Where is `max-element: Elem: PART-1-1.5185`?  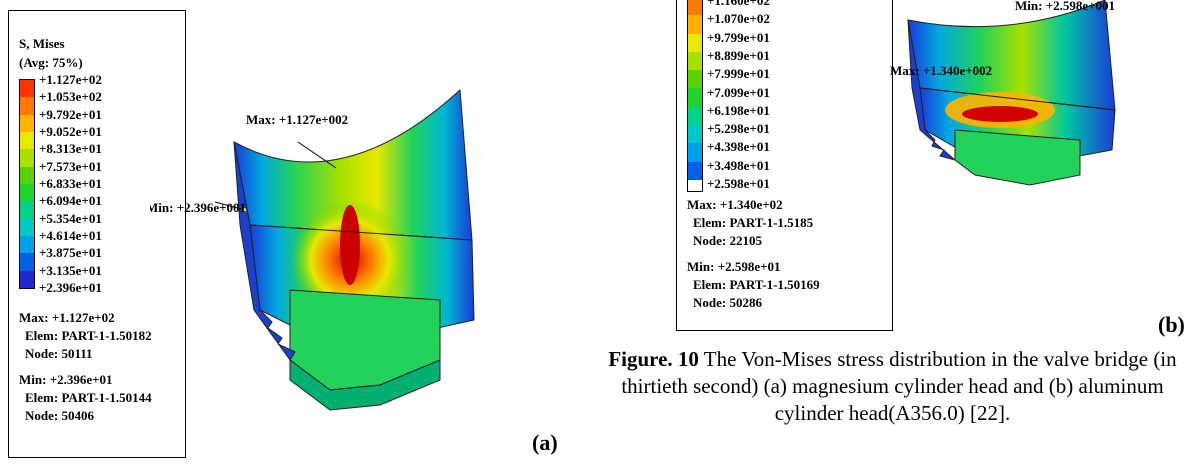
max-element: Elem: PART-1-1.5185 is located at coordinates (753, 222).